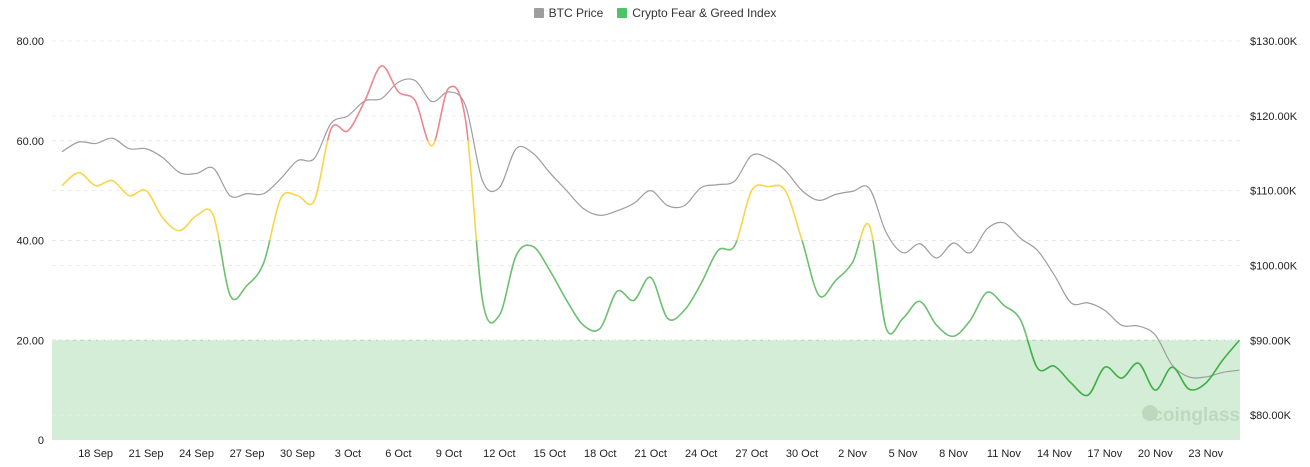  What do you see at coordinates (1271, 416) in the screenshot?
I see `y-right-tick-label: $80.00K` at bounding box center [1271, 416].